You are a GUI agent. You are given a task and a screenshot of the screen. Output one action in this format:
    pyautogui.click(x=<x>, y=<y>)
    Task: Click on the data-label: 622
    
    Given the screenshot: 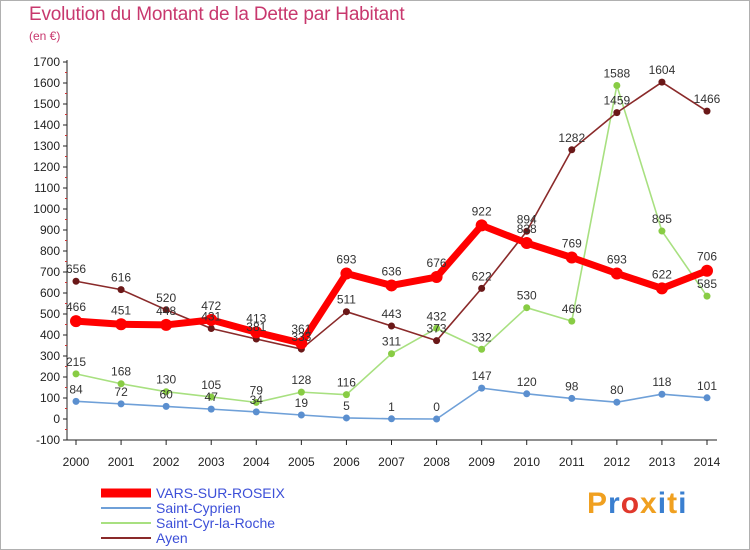 What is the action you would take?
    pyautogui.click(x=662, y=274)
    